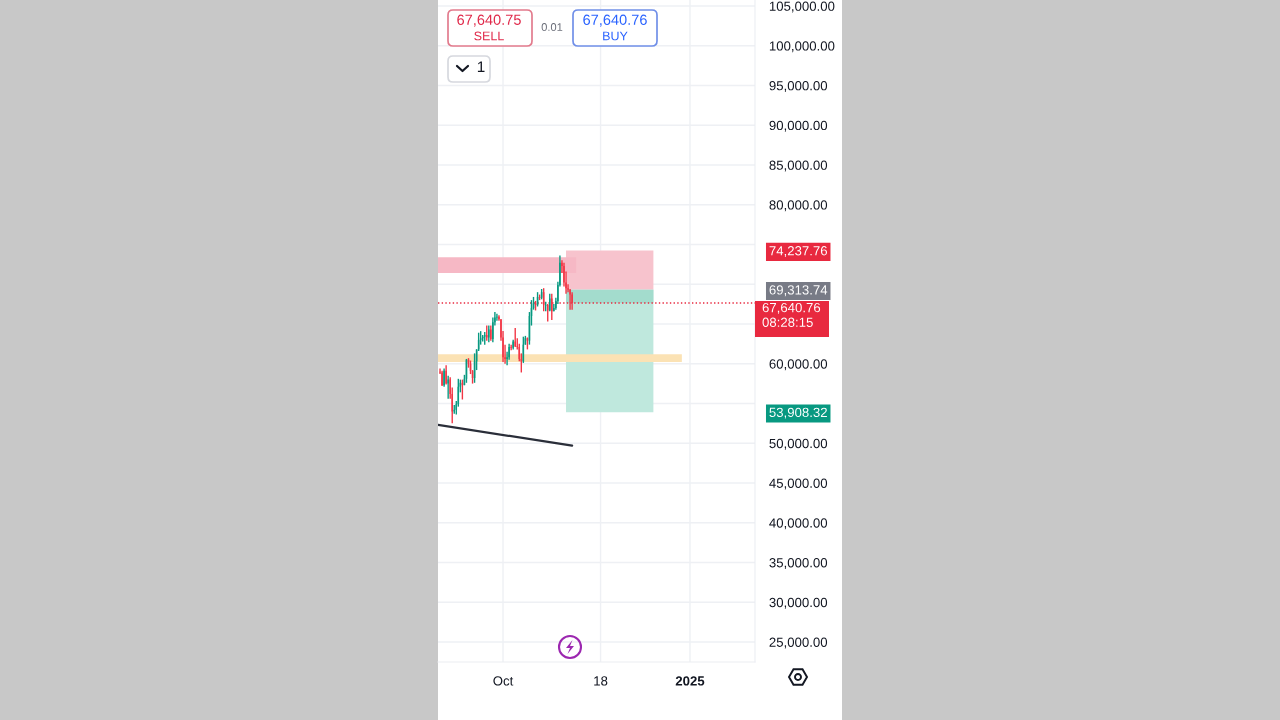 The width and height of the screenshot is (1280, 720). I want to click on x-tick-label: 2025, so click(690, 681).